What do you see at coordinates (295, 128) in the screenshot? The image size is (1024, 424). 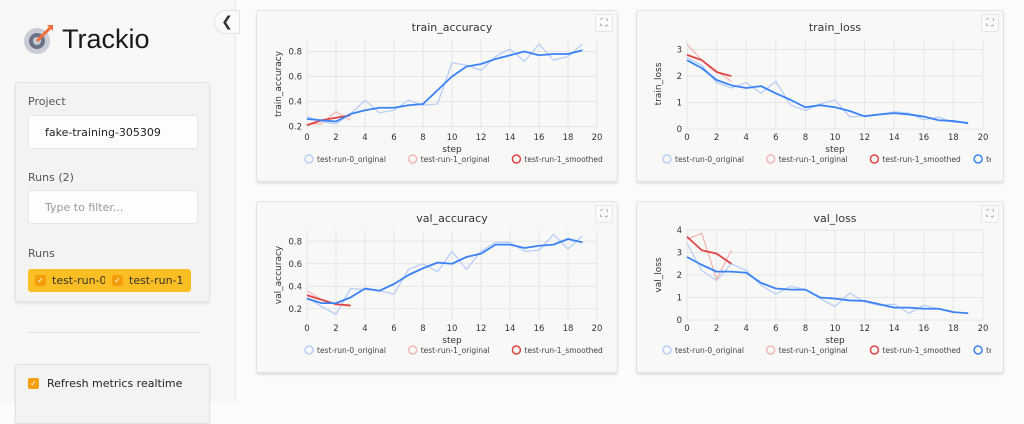 I see `y-tick-label: 0.2` at bounding box center [295, 128].